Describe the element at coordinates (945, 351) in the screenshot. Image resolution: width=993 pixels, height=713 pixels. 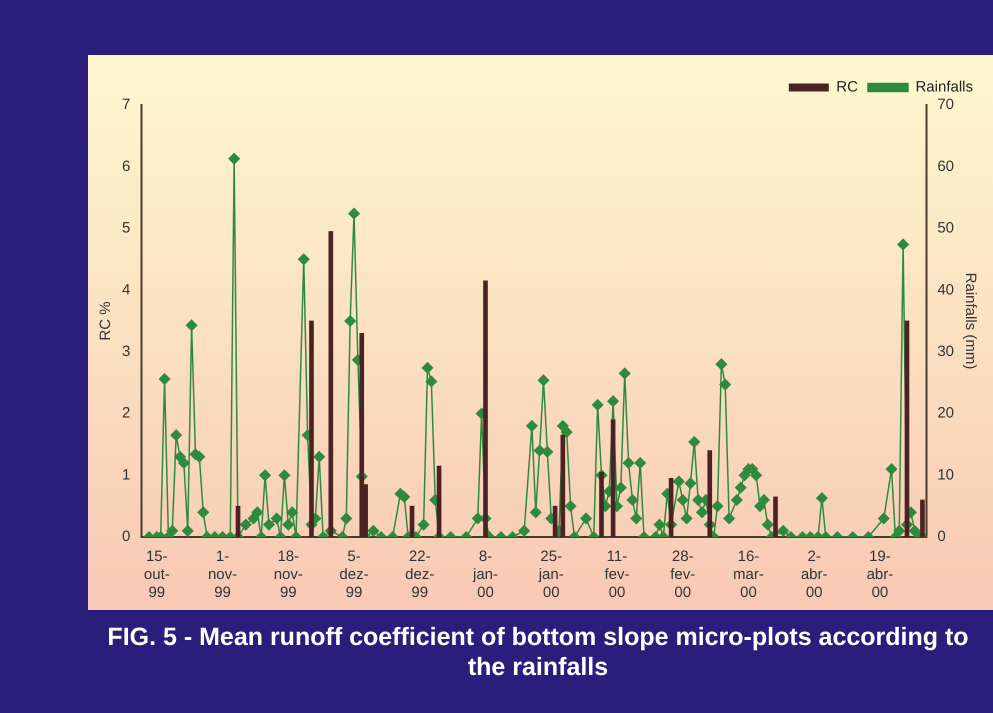
I see `y2-tick-label: 30` at that location.